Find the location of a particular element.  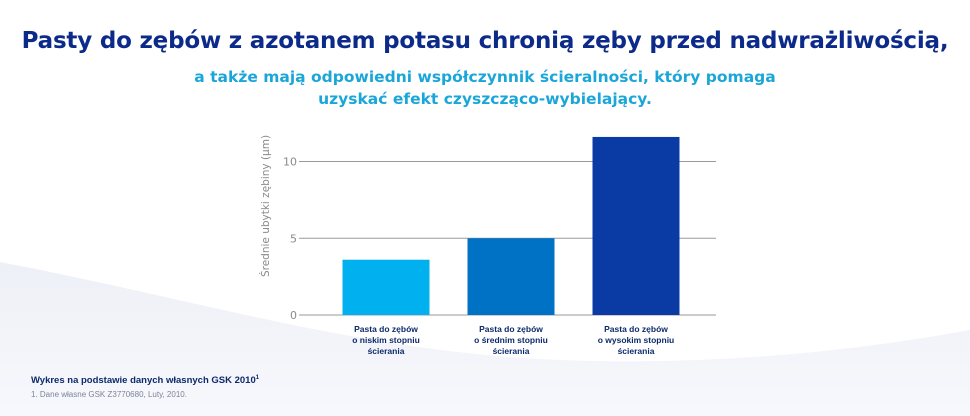

x-category-label: Pasta do zębów o średnim stopniu ścierania is located at coordinates (511, 340).